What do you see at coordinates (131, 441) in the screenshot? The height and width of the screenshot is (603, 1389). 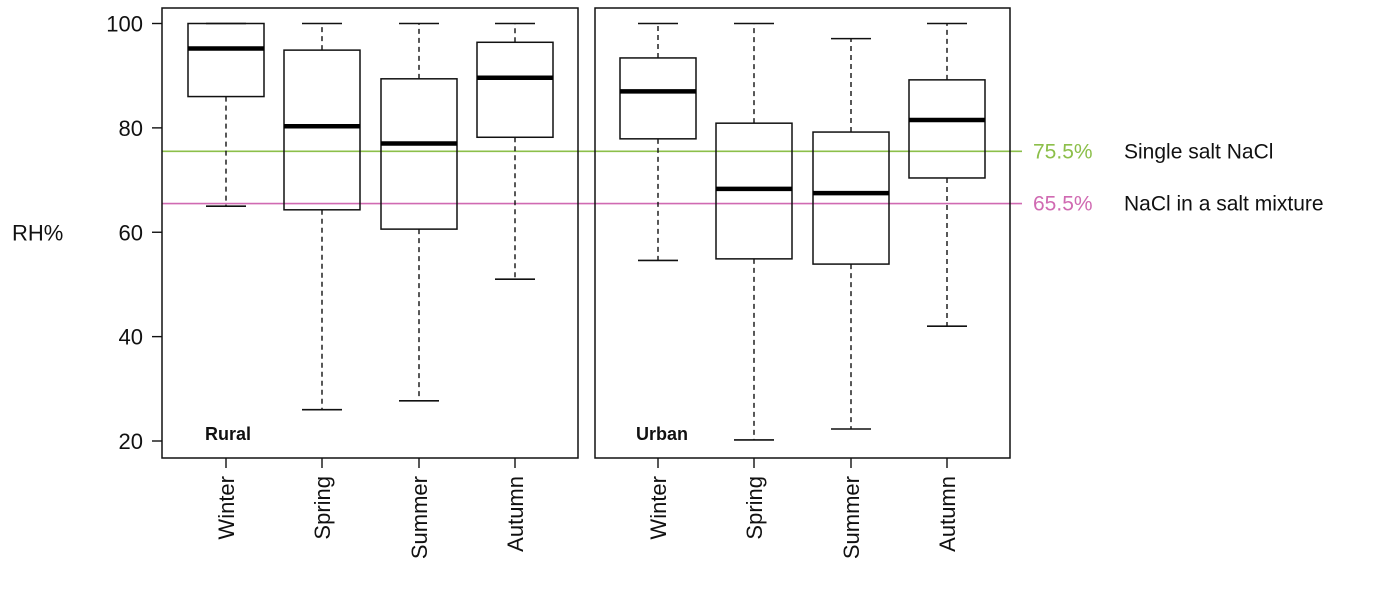 I see `y-tick-label: 20` at bounding box center [131, 441].